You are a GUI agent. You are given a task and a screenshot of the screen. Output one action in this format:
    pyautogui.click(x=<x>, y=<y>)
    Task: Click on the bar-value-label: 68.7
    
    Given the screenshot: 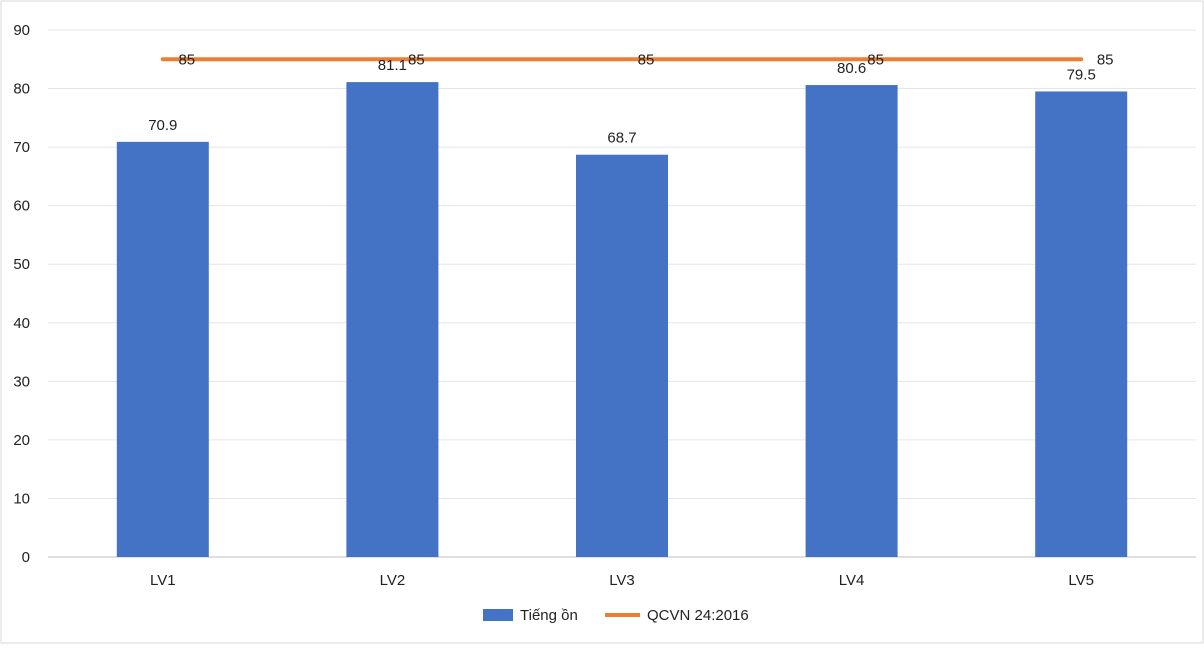 What is the action you would take?
    pyautogui.click(x=621, y=138)
    